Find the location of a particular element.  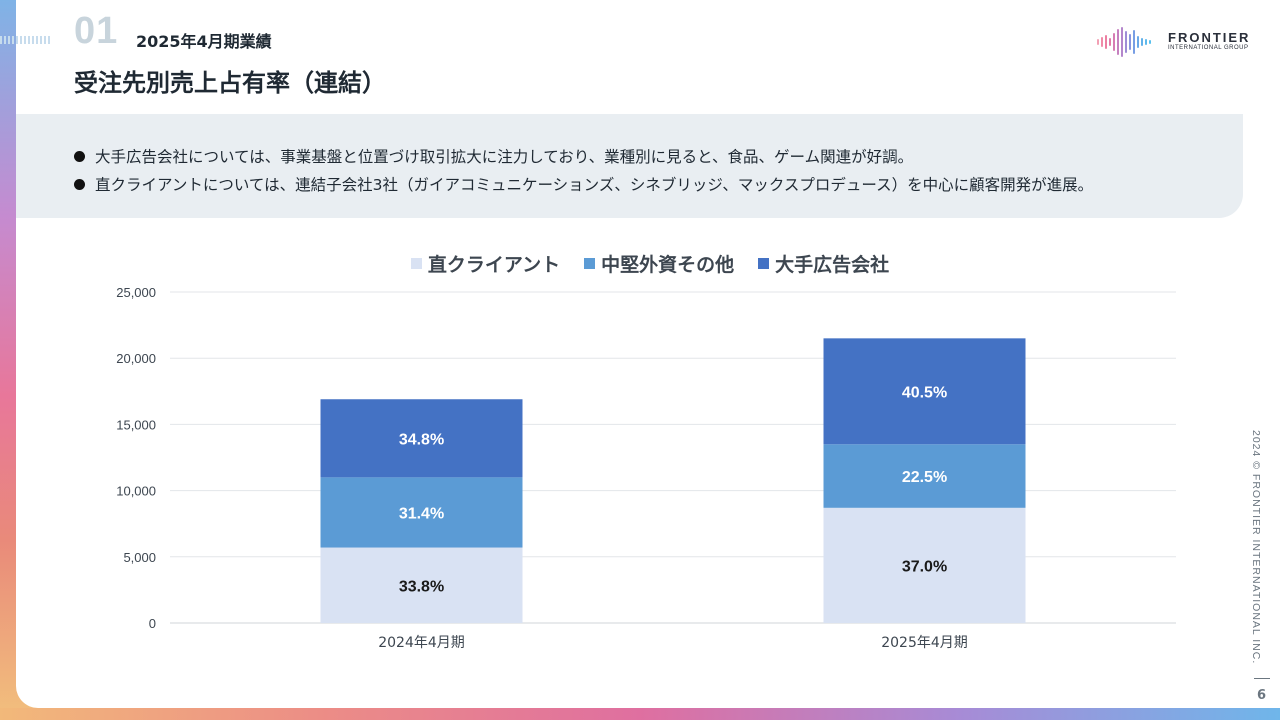

logo-name: FRONTIER is located at coordinates (1209, 37).